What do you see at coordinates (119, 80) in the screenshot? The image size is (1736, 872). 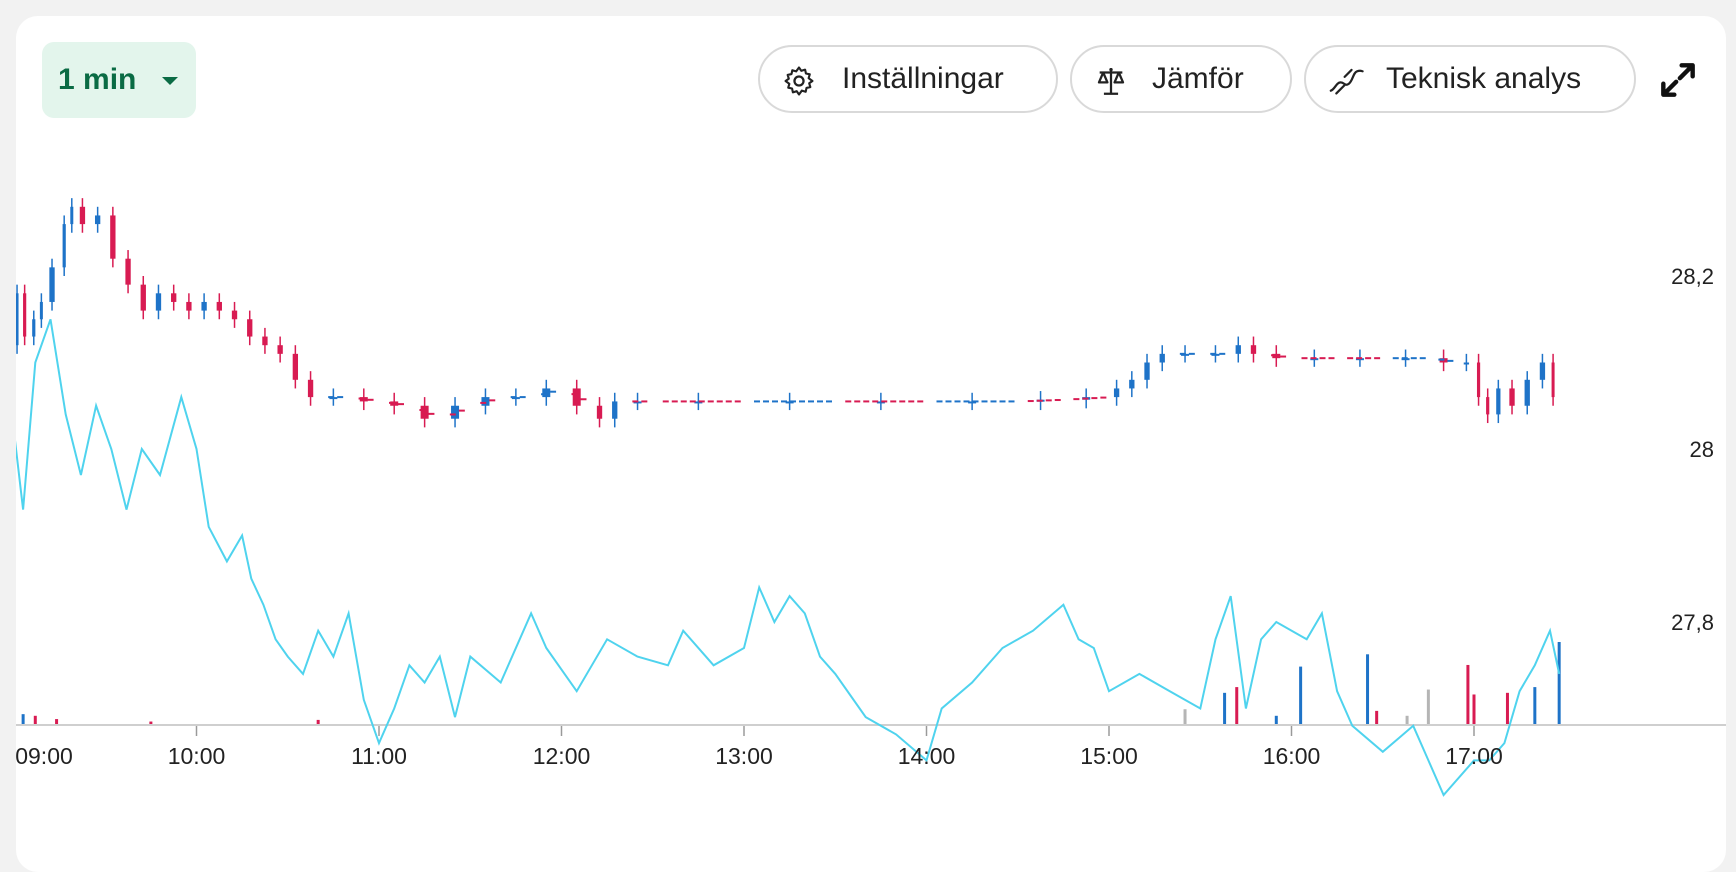 I see `interval-dropdown: 1 min` at bounding box center [119, 80].